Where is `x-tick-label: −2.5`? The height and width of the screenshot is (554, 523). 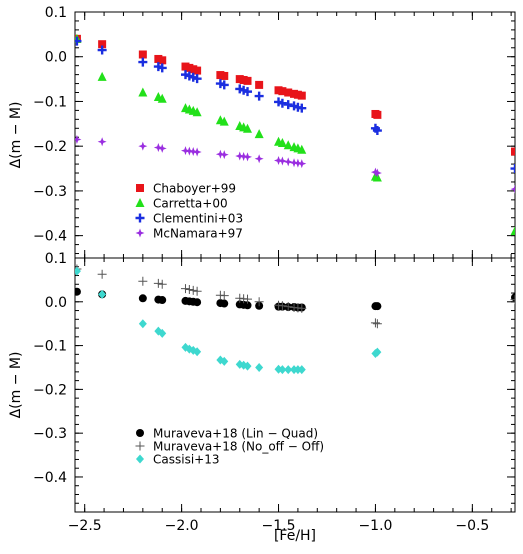
x-tick-label: −2.5 is located at coordinates (85, 526).